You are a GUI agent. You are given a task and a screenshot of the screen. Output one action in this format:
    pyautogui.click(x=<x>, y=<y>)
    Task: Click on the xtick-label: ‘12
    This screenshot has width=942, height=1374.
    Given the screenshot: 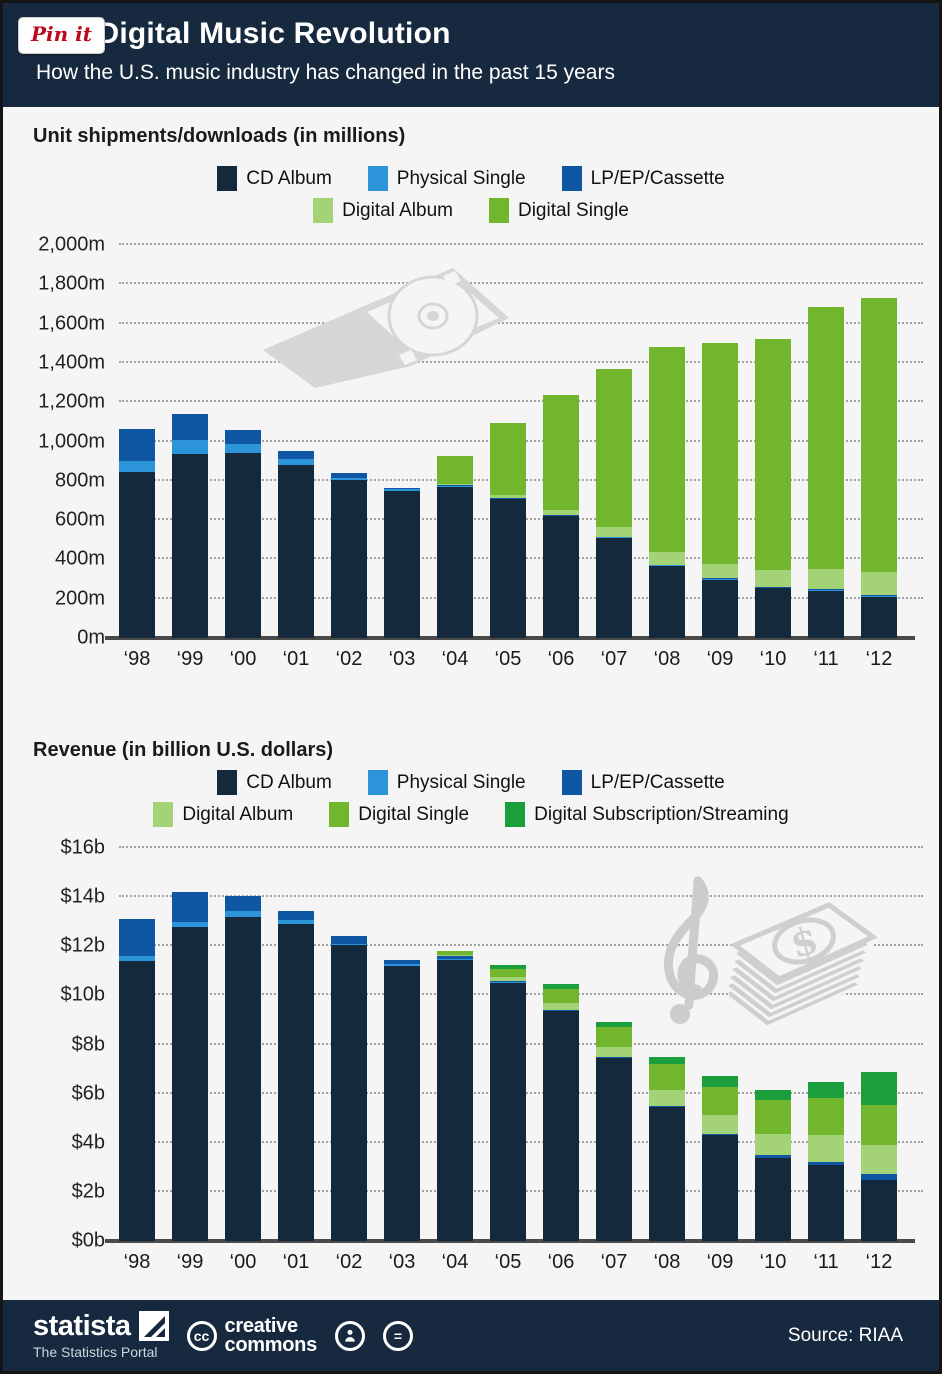 What is the action you would take?
    pyautogui.click(x=879, y=659)
    